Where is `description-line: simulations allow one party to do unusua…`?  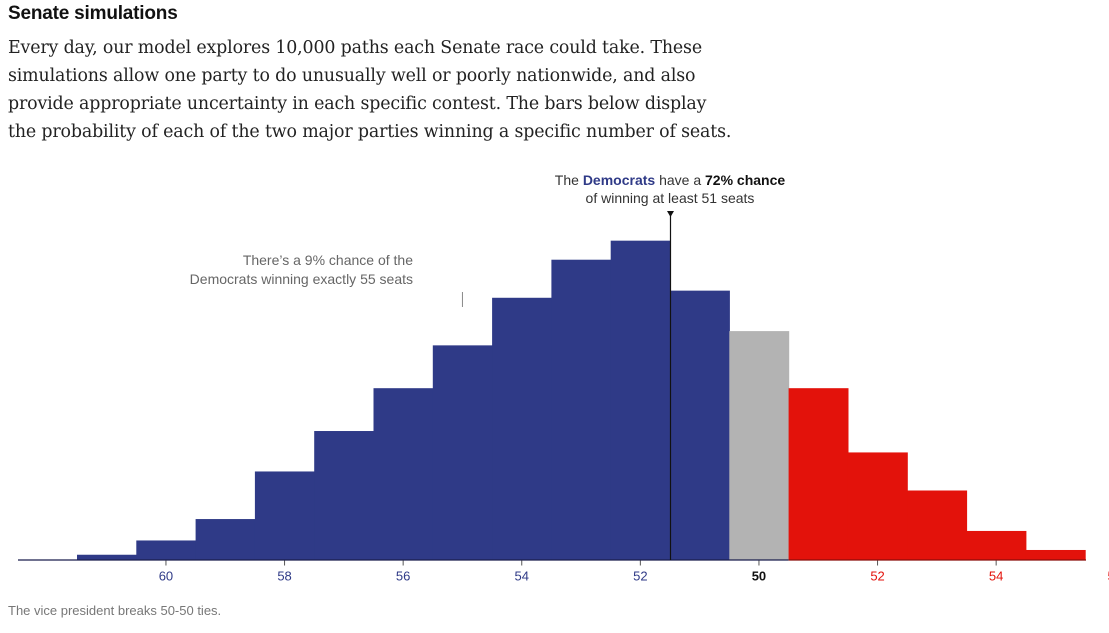
description-line: simulations allow one party to do unusua… is located at coordinates (352, 76).